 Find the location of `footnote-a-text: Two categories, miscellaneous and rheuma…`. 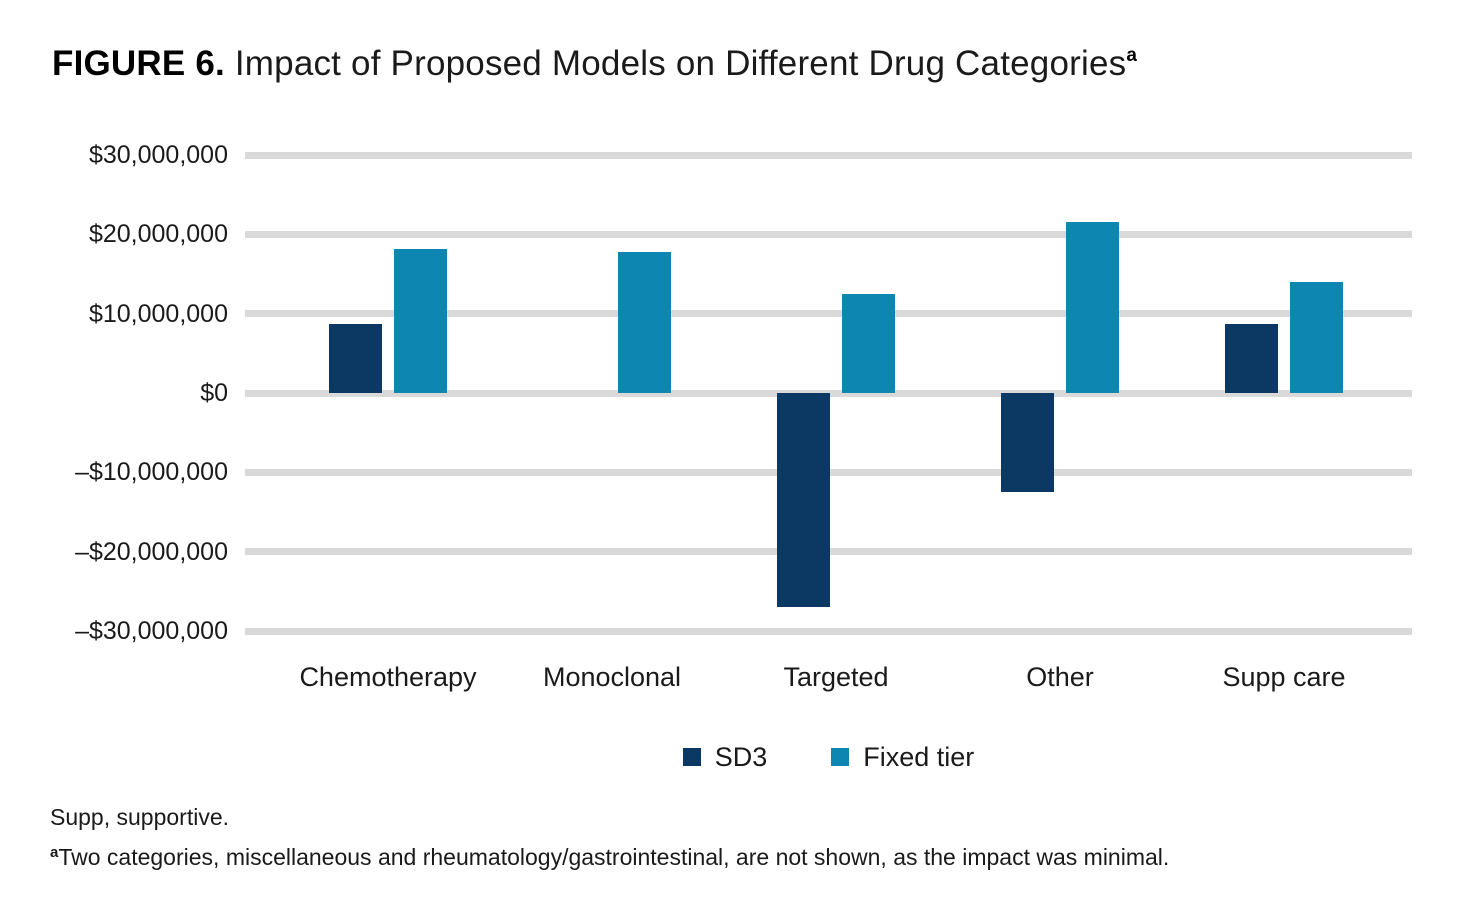

footnote-a-text: Two categories, miscellaneous and rheuma… is located at coordinates (614, 857).